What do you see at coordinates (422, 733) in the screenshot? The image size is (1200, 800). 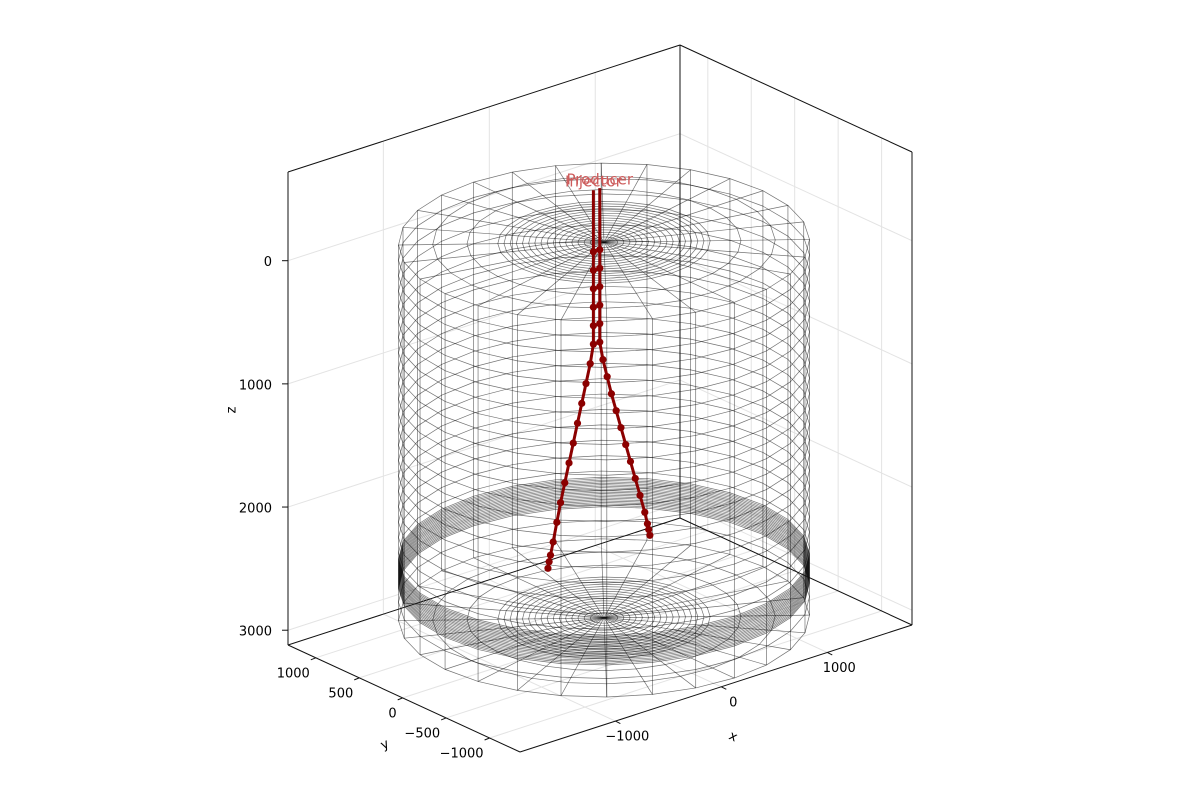 I see `y-tick-label: −500` at bounding box center [422, 733].